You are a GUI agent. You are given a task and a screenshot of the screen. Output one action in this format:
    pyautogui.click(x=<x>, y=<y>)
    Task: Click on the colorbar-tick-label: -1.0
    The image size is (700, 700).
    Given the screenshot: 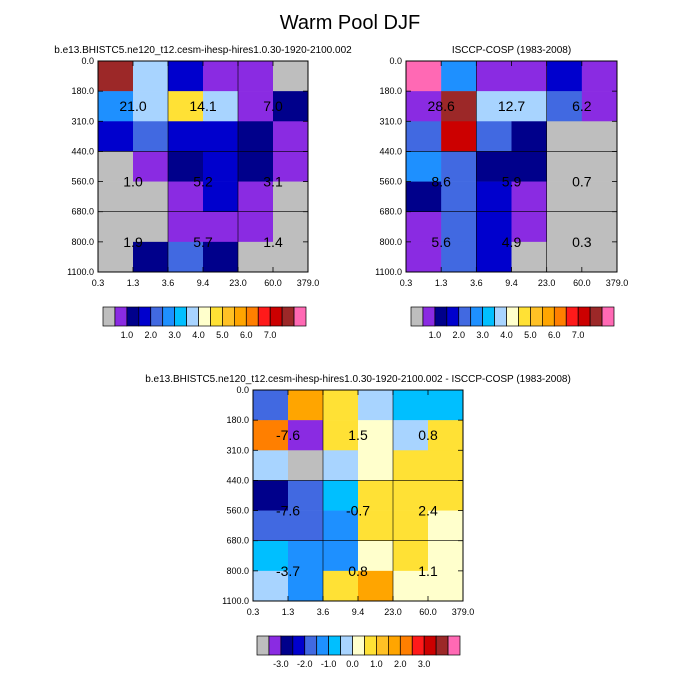 What is the action you would take?
    pyautogui.click(x=329, y=664)
    